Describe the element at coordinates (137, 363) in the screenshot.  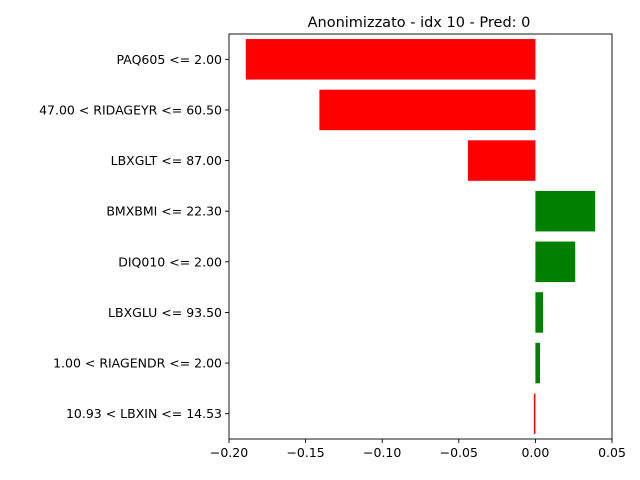
I see `y-tick-label: 1.00 < RIAGENDR <= 2.00` at that location.